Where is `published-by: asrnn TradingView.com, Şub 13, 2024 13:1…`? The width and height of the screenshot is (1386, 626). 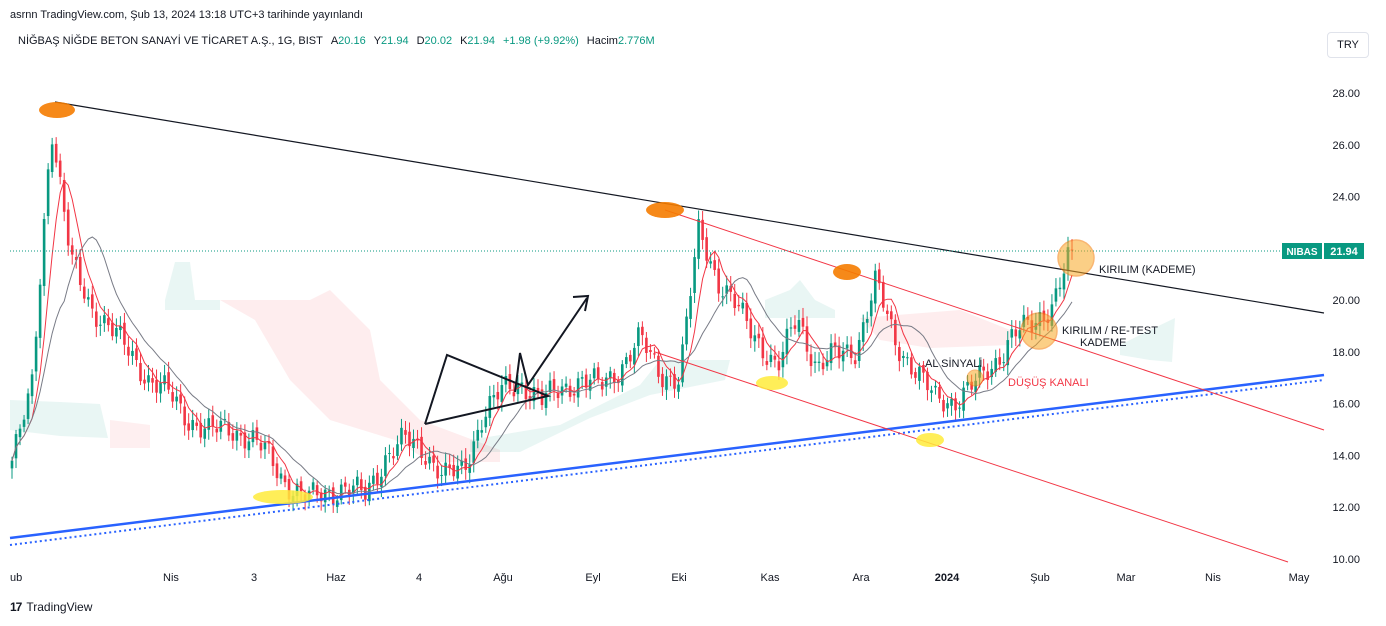
published-by: asrnn TradingView.com, Şub 13, 2024 13:1… is located at coordinates (186, 15).